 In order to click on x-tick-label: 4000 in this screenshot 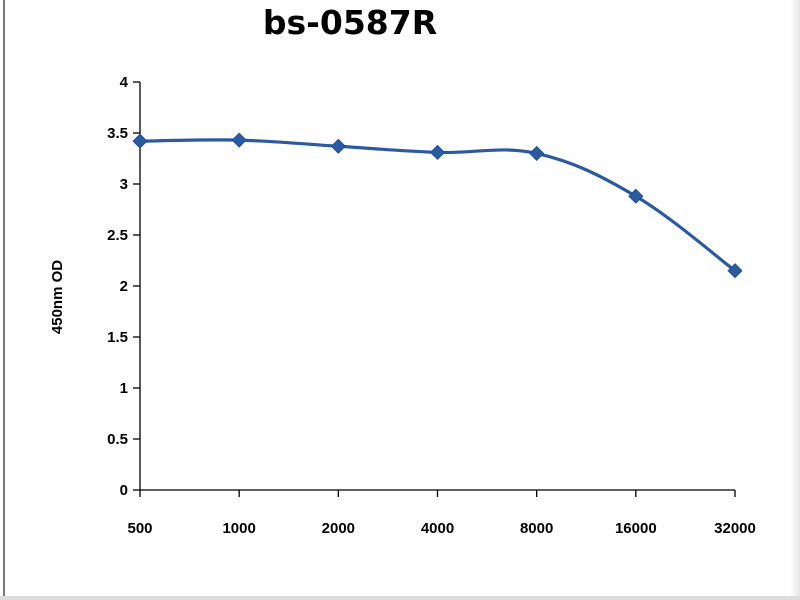, I will do `click(437, 528)`.